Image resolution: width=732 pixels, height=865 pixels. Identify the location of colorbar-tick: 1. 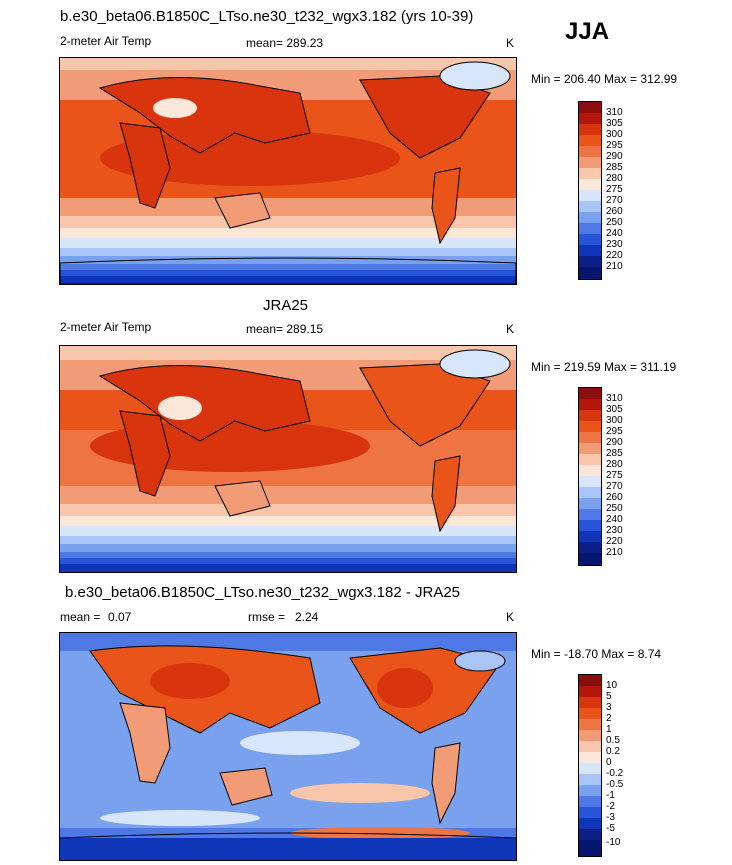
(609, 729).